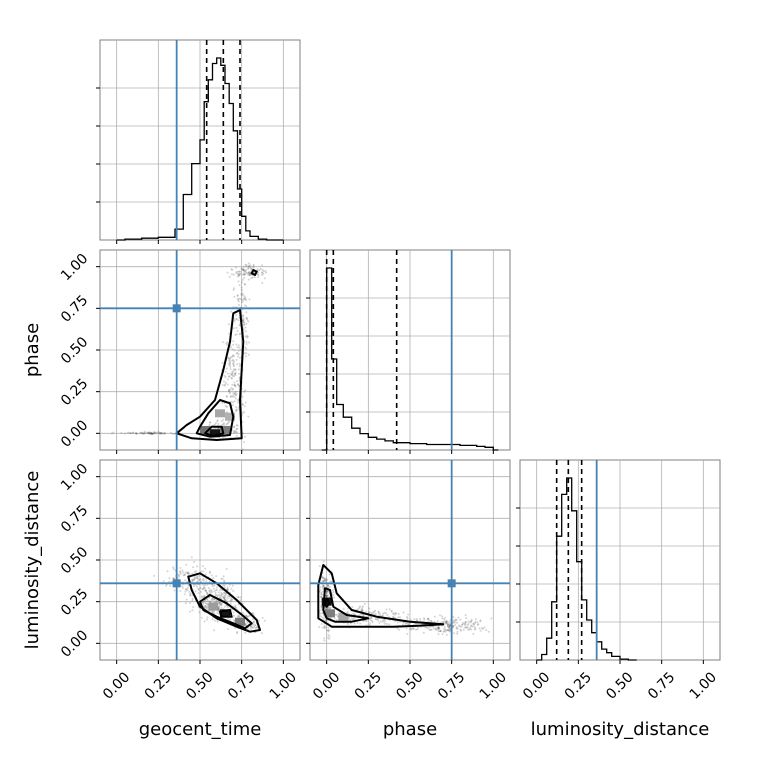 The height and width of the screenshot is (760, 760). What do you see at coordinates (493, 685) in the screenshot?
I see `bottom-phase-xtick-label-4: 1.00` at bounding box center [493, 685].